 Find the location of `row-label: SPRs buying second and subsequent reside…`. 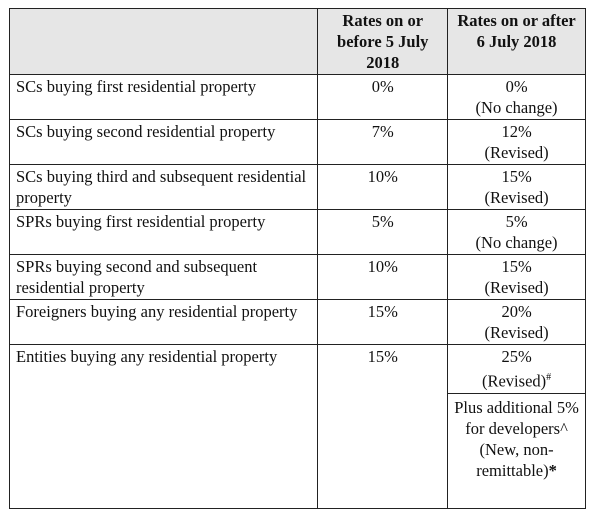

row-label: SPRs buying second and subsequent reside… is located at coordinates (163, 277).